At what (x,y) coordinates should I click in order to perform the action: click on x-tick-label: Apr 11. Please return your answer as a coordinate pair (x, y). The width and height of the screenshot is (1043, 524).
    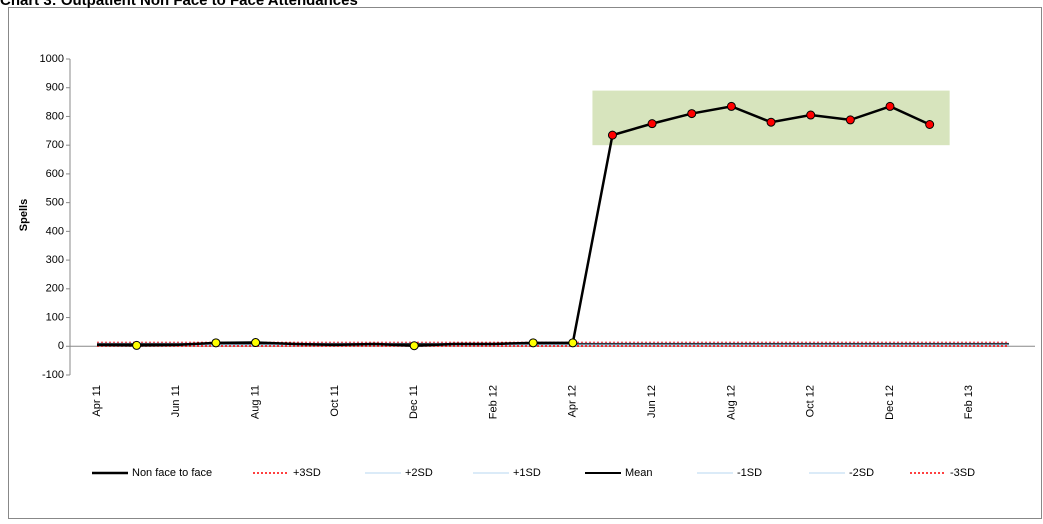
    Looking at the image, I should click on (97, 401).